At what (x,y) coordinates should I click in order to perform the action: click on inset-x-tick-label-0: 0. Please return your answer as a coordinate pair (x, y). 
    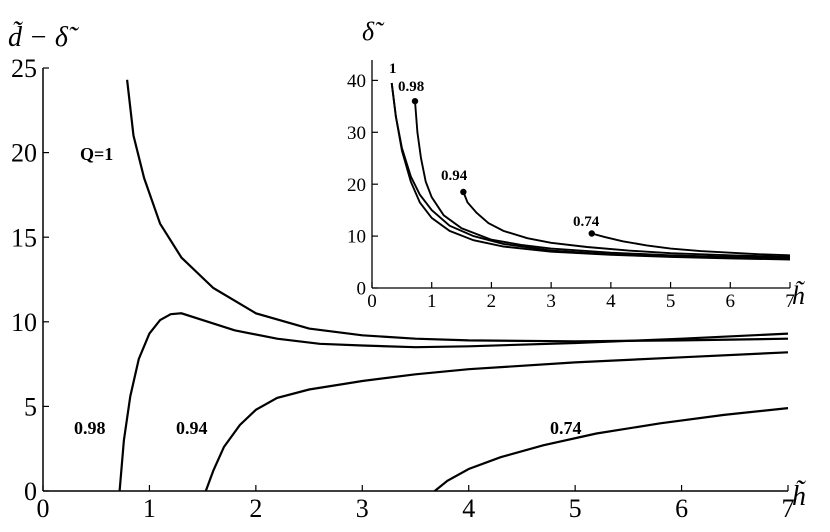
    Looking at the image, I should click on (372, 301).